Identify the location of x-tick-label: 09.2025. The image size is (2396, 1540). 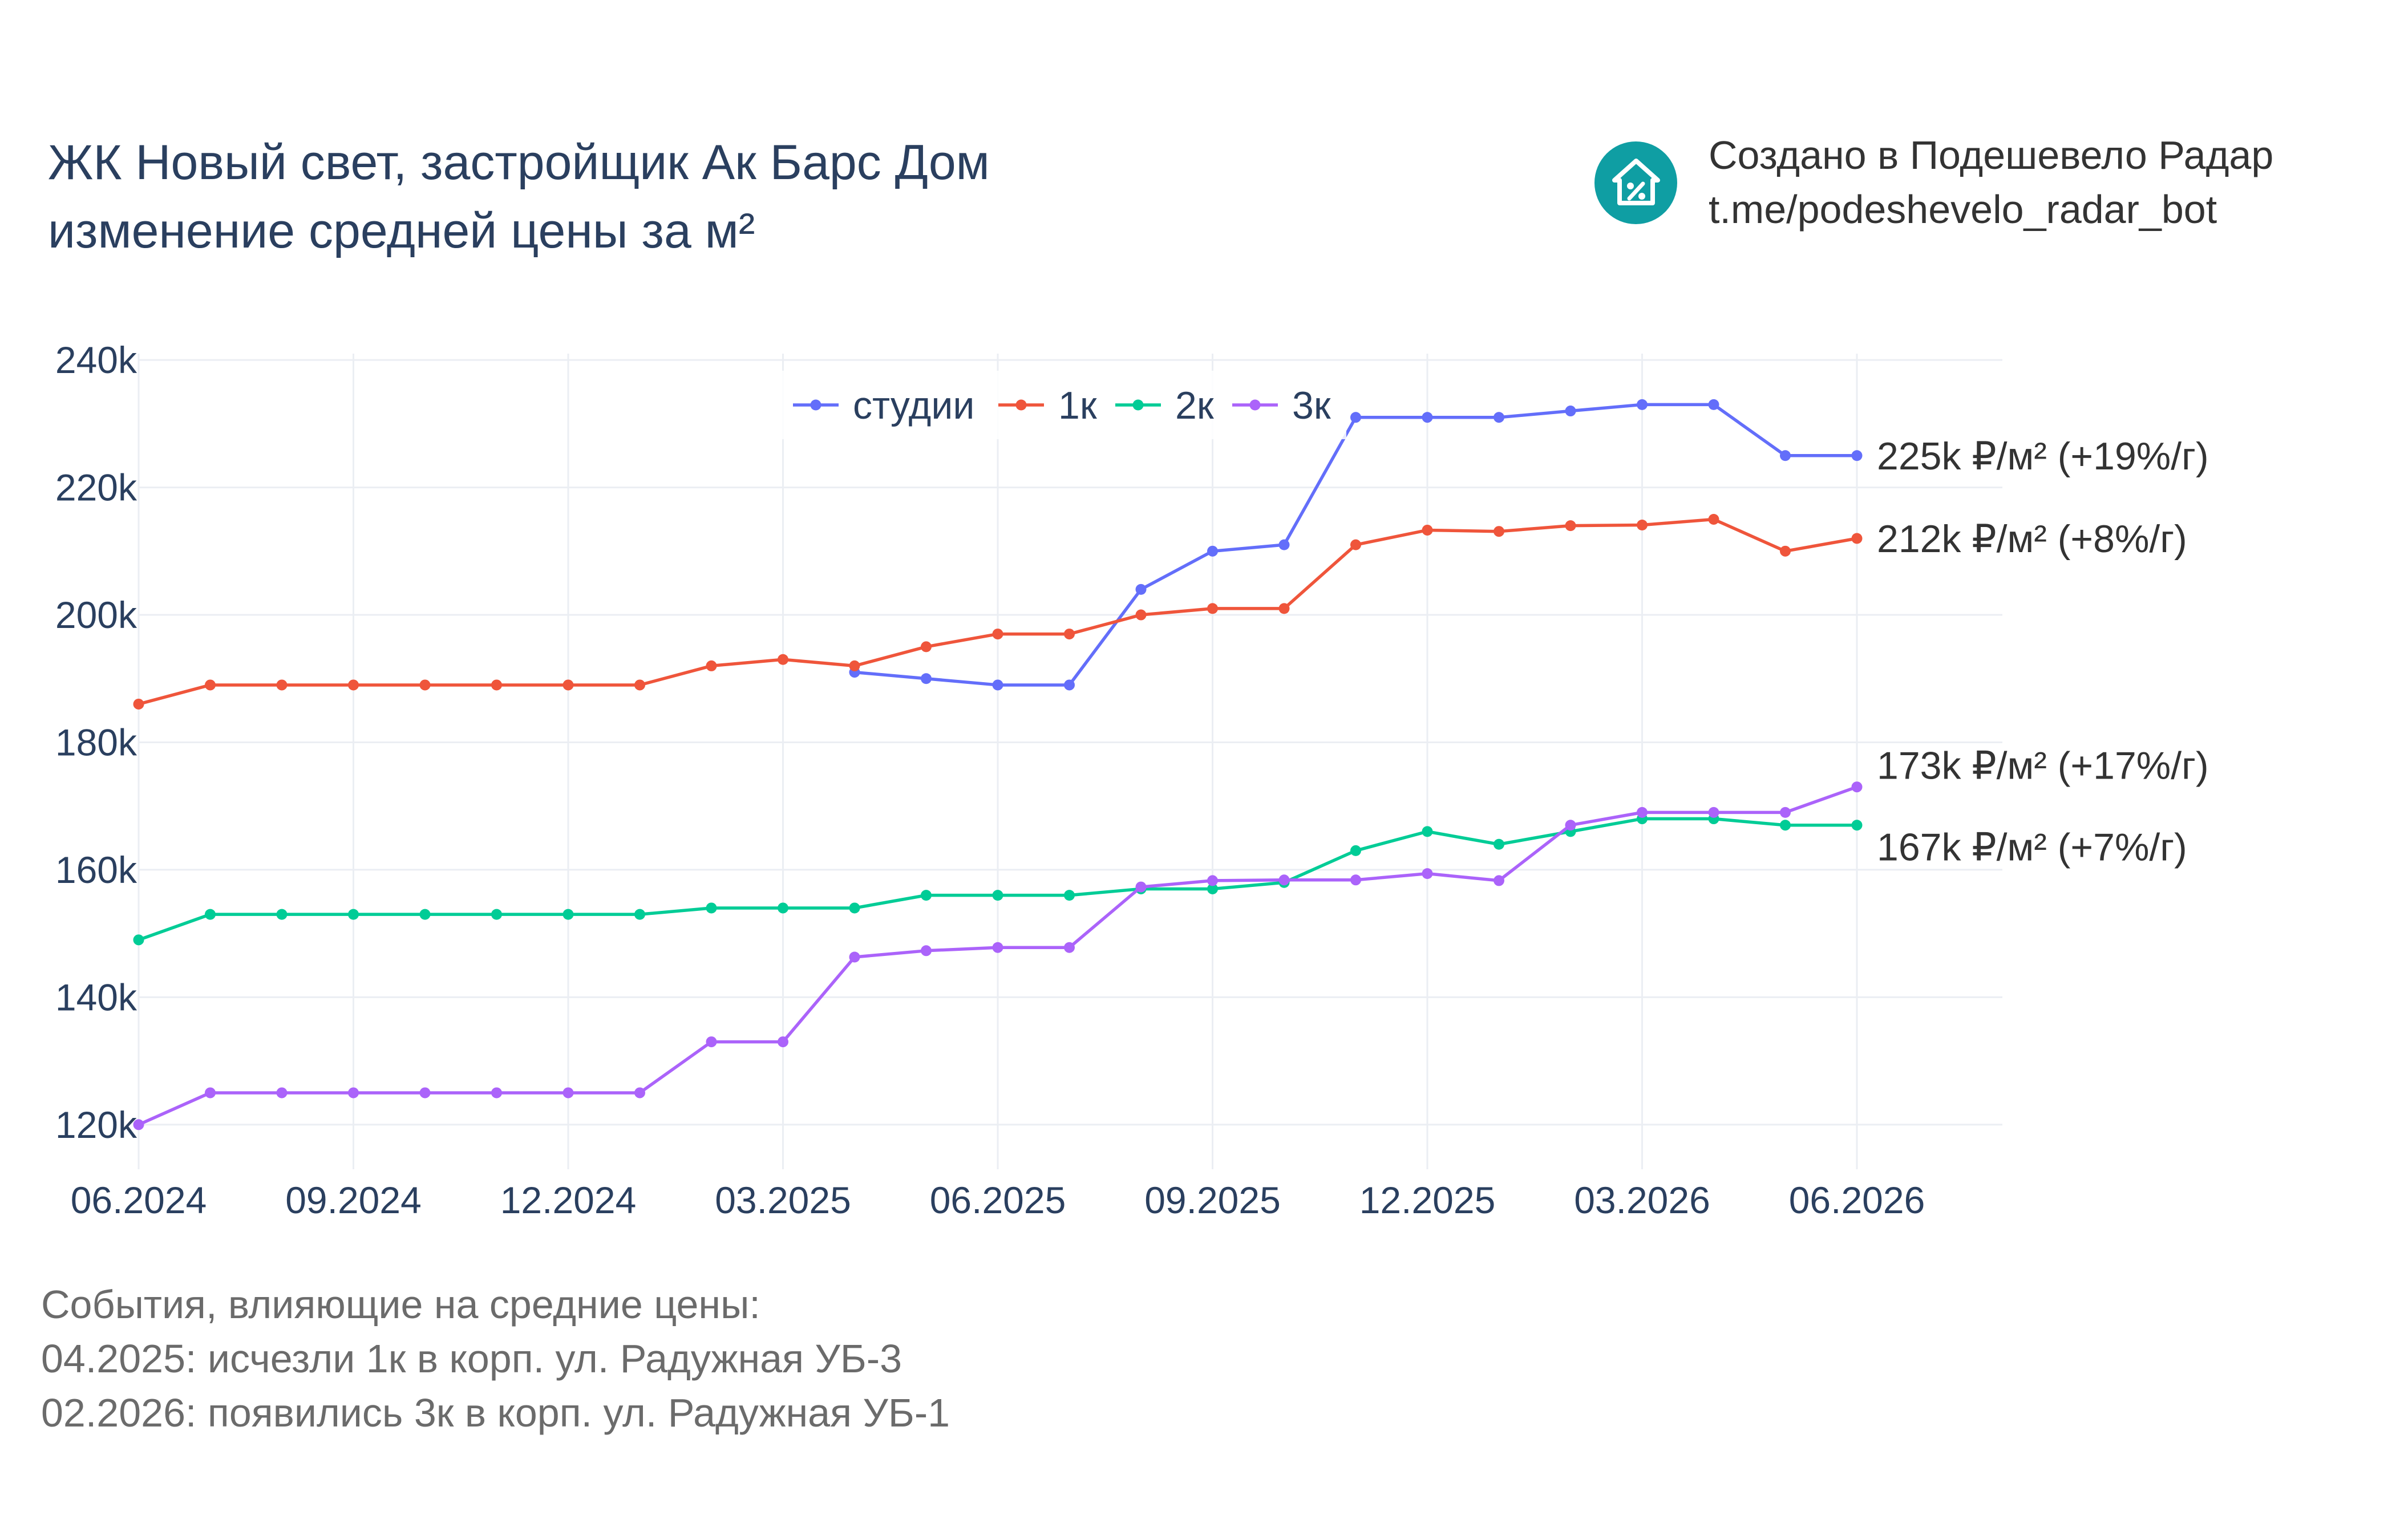
(1212, 1200).